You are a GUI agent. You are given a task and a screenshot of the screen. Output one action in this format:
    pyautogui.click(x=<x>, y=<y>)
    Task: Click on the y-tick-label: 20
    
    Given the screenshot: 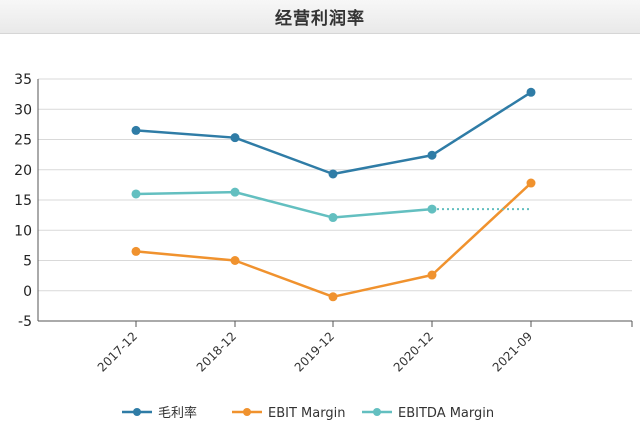 What is the action you would take?
    pyautogui.click(x=23, y=171)
    